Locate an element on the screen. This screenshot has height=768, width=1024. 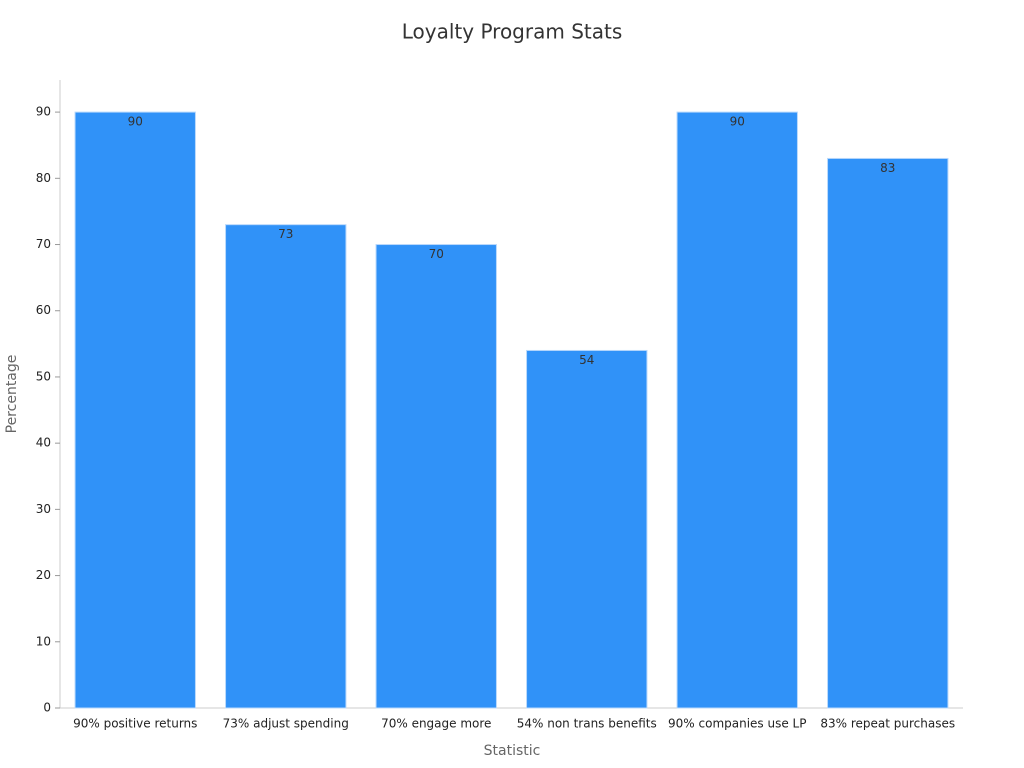
x-tick-label: 90% positive returns is located at coordinates (135, 724).